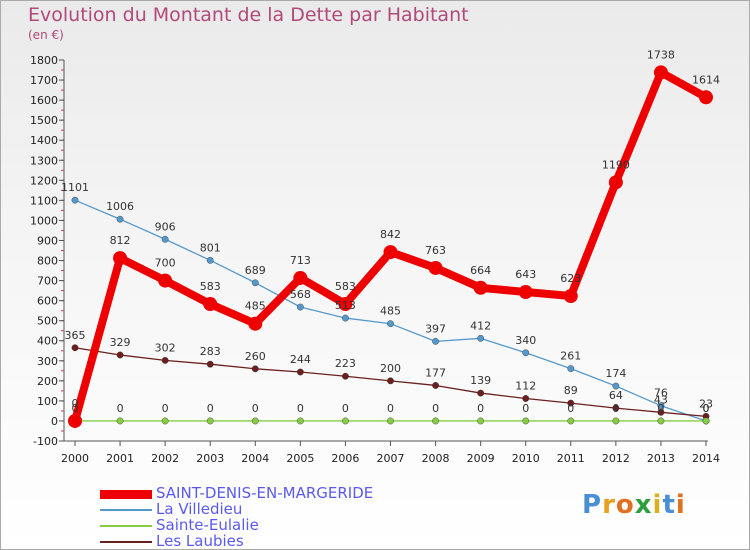  What do you see at coordinates (616, 458) in the screenshot?
I see `x-tick-label: 2012` at bounding box center [616, 458].